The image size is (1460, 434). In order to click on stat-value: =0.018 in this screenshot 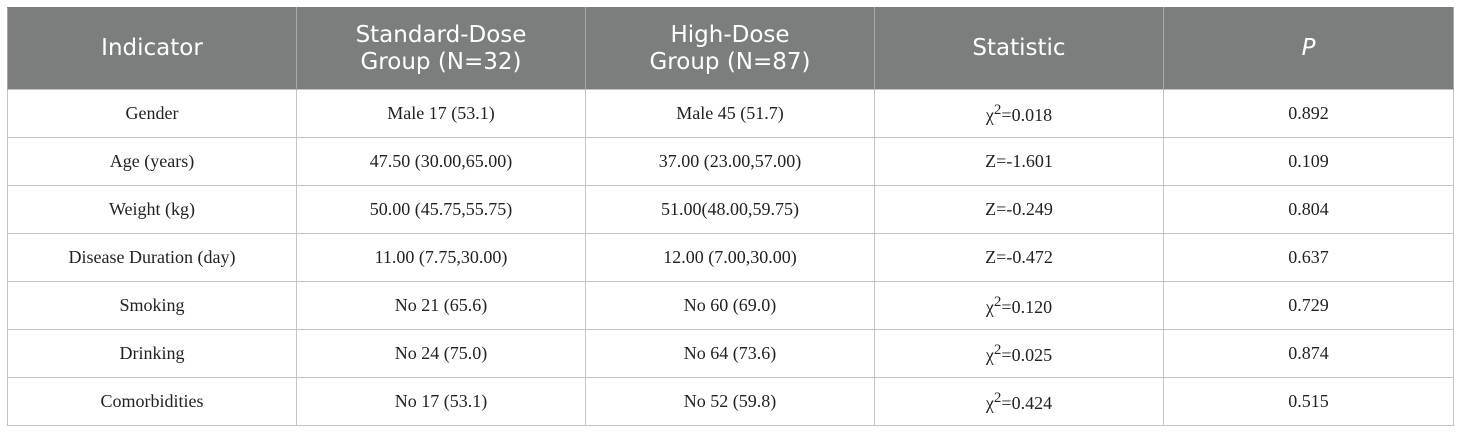, I will do `click(1027, 114)`.